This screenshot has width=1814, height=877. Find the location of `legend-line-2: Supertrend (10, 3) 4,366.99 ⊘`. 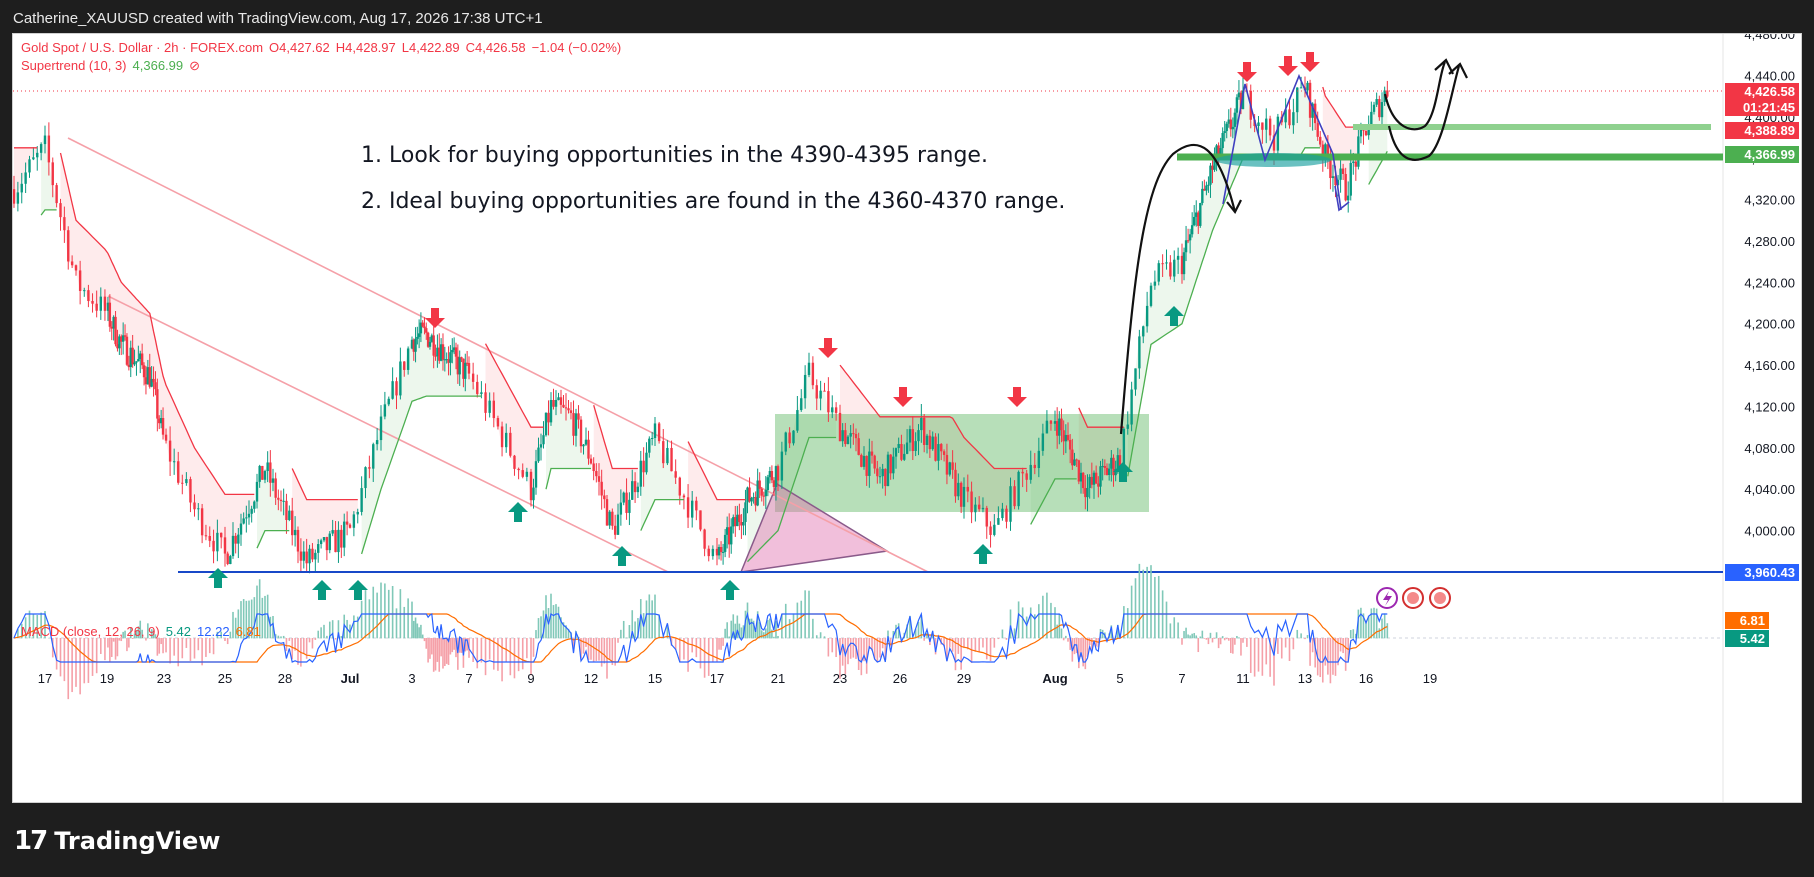

legend-line-2: Supertrend (10, 3) 4,366.99 ⊘ is located at coordinates (110, 65).